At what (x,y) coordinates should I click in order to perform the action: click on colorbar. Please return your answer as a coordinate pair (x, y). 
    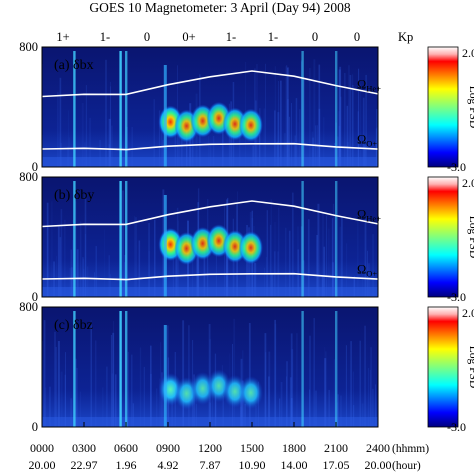
    Looking at the image, I should click on (443, 367).